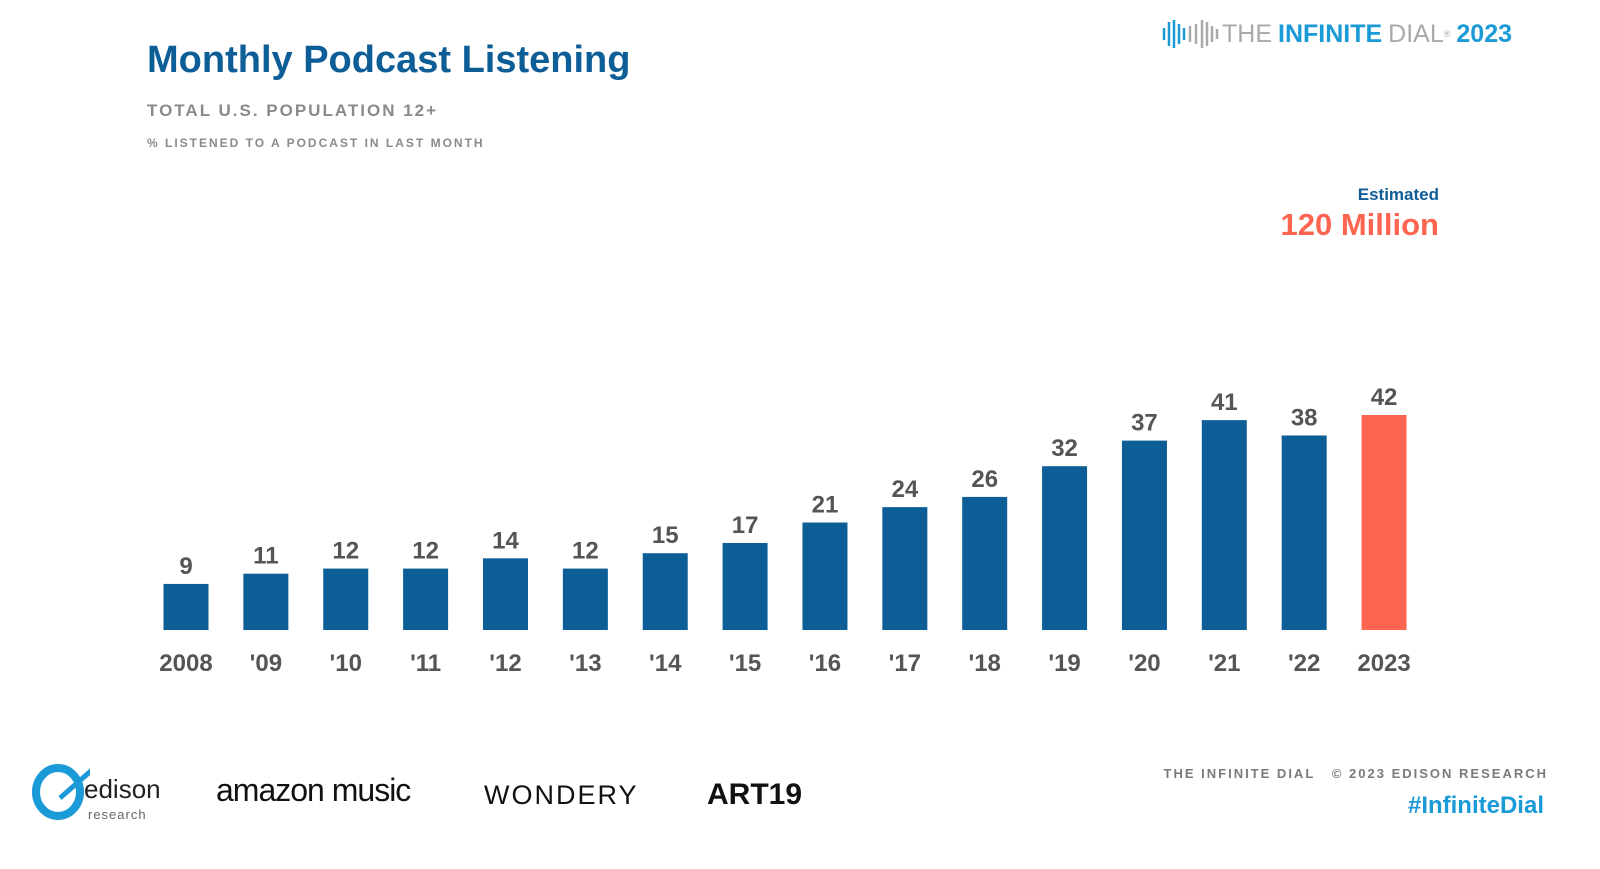 The height and width of the screenshot is (869, 1600). What do you see at coordinates (1355, 773) in the screenshot?
I see `footer-credit: THE INFINITE DIAL © 2023 EDISON RESEARCH` at bounding box center [1355, 773].